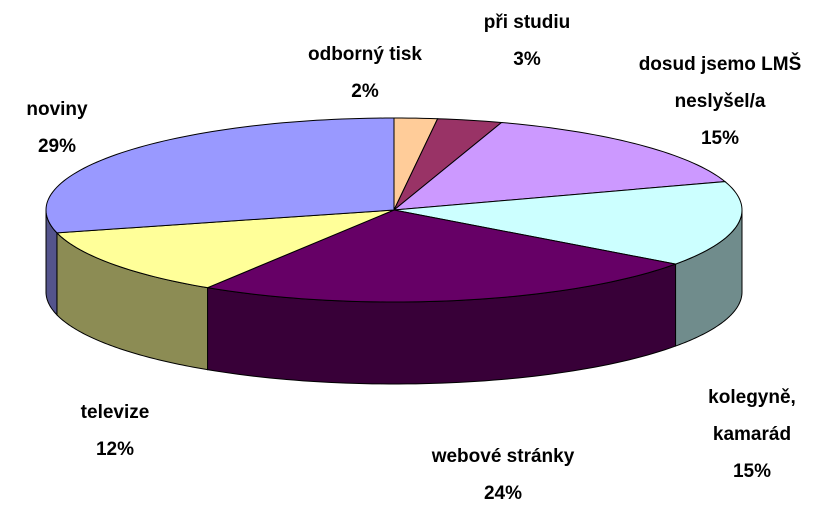 This screenshot has width=829, height=512. What do you see at coordinates (752, 416) in the screenshot?
I see `category-label: kolegyně, kamarád` at bounding box center [752, 416].